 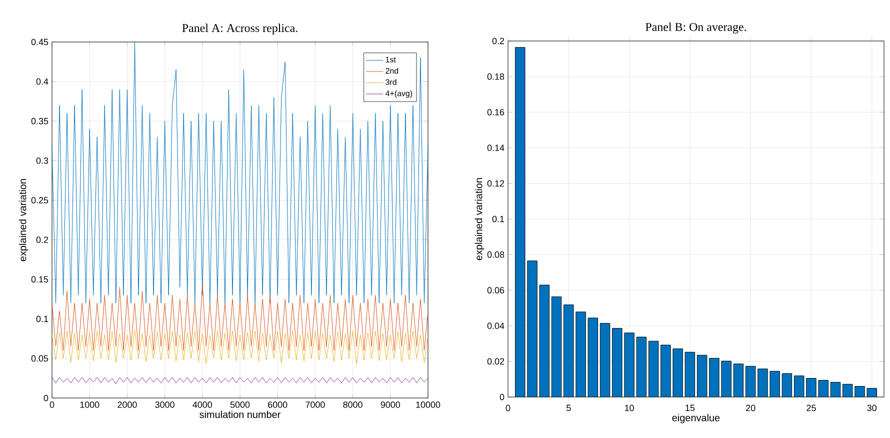 What do you see at coordinates (568, 408) in the screenshot?
I see `x-tick-label: 5` at bounding box center [568, 408].